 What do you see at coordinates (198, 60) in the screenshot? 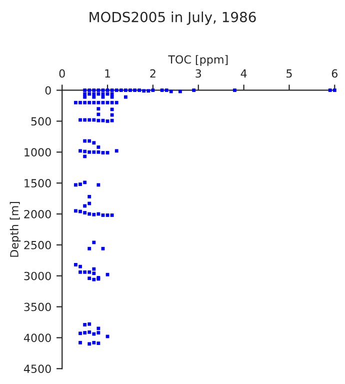
I see `x-axis-title: TOC [ppm]` at bounding box center [198, 60].